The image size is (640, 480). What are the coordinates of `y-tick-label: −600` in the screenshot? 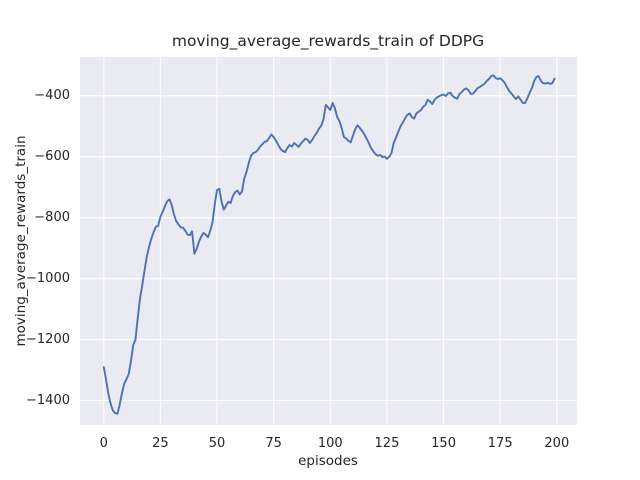 It's located at (52, 156).